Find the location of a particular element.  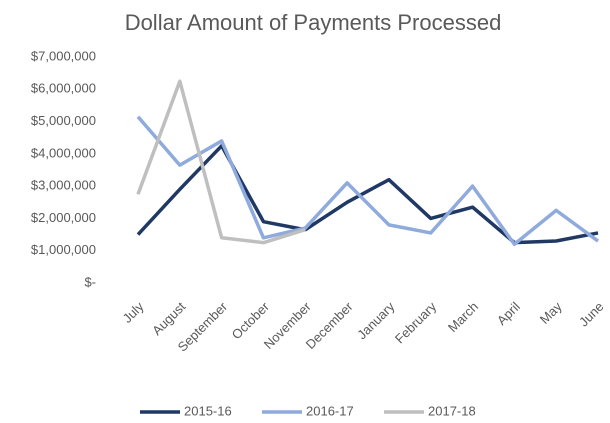

x-tick-label: May is located at coordinates (551, 313).